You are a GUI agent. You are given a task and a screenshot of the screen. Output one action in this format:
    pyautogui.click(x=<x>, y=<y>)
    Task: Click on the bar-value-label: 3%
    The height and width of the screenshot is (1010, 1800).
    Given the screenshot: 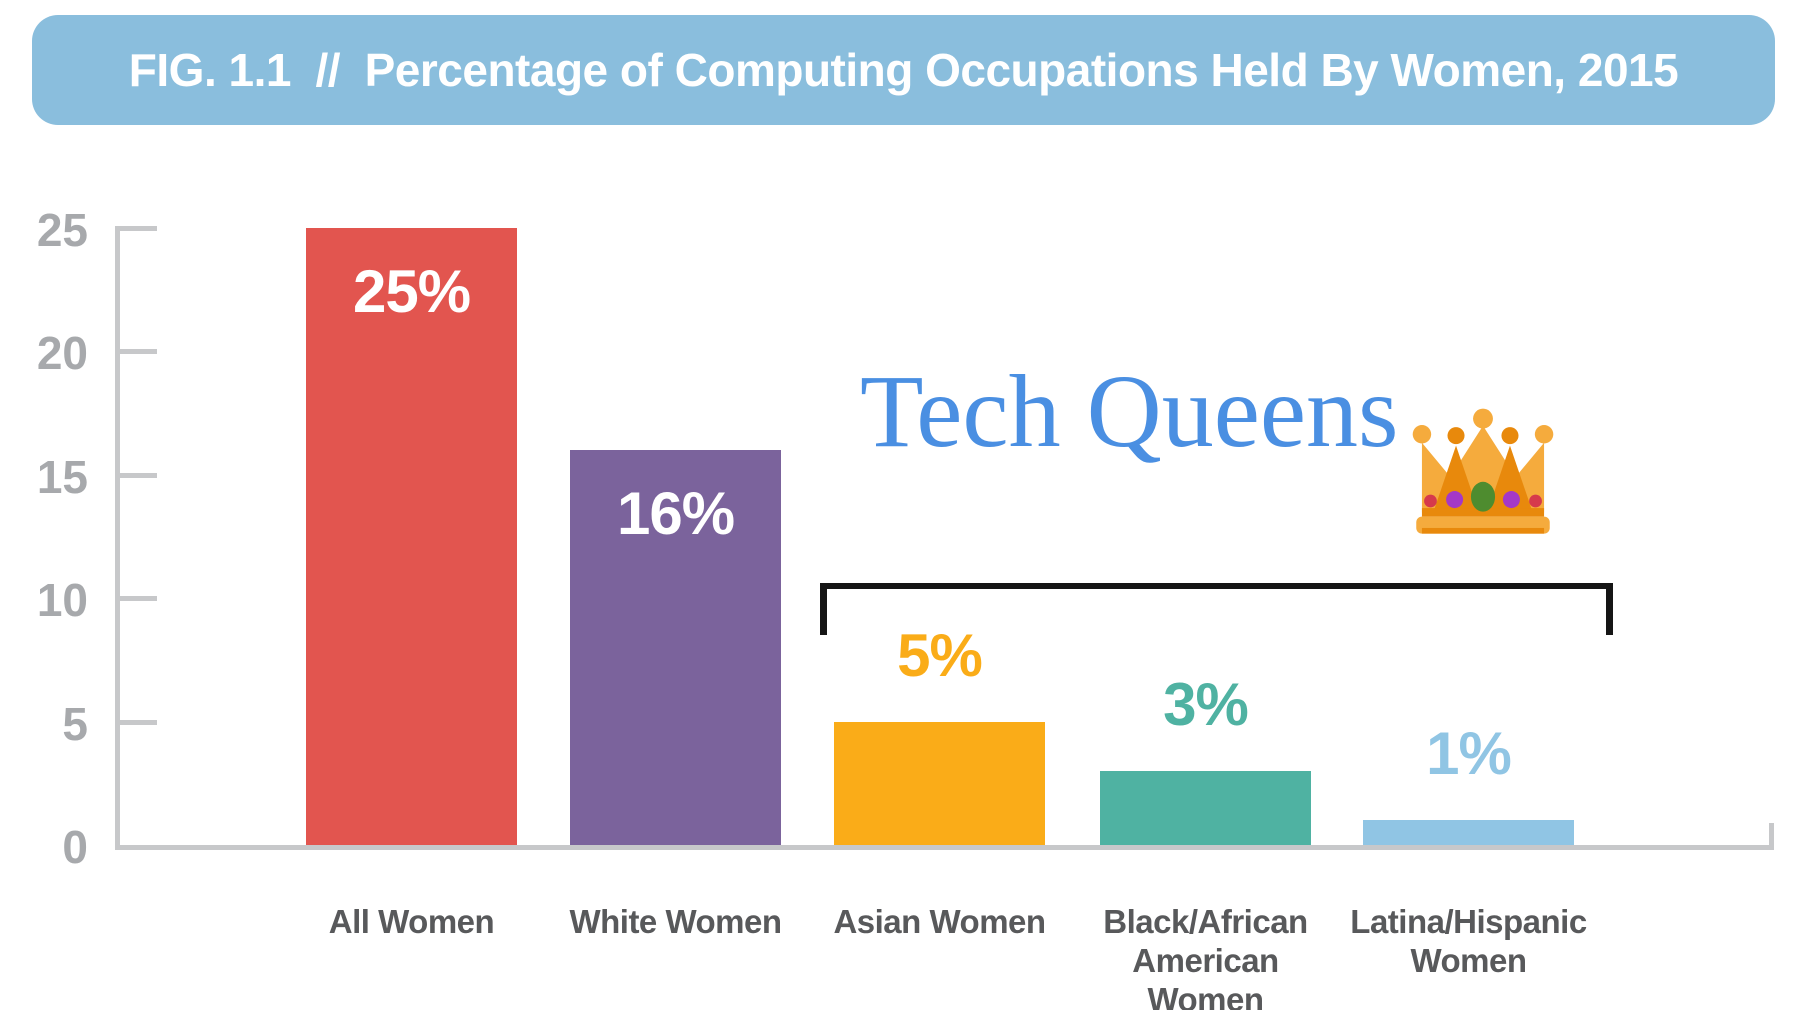 What is the action you would take?
    pyautogui.click(x=1206, y=704)
    